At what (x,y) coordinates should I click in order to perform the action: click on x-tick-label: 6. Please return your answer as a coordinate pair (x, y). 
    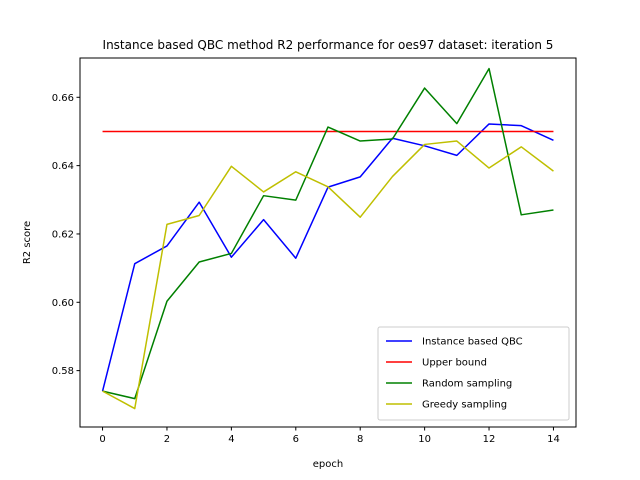
    Looking at the image, I should click on (296, 439).